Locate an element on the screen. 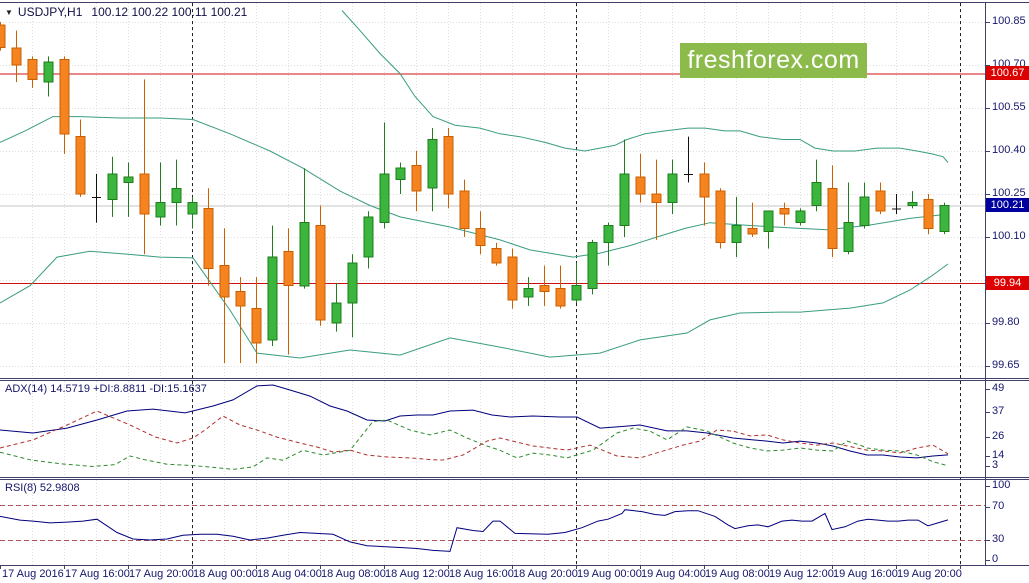  time-tick-label: 19 Aug 16:00 is located at coordinates (865, 574).